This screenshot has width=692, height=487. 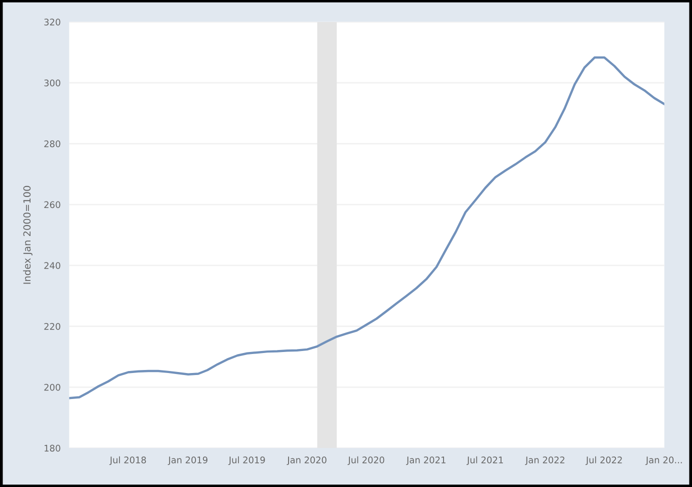 What do you see at coordinates (366, 461) in the screenshot?
I see `x-tick-label: Jul 2020` at bounding box center [366, 461].